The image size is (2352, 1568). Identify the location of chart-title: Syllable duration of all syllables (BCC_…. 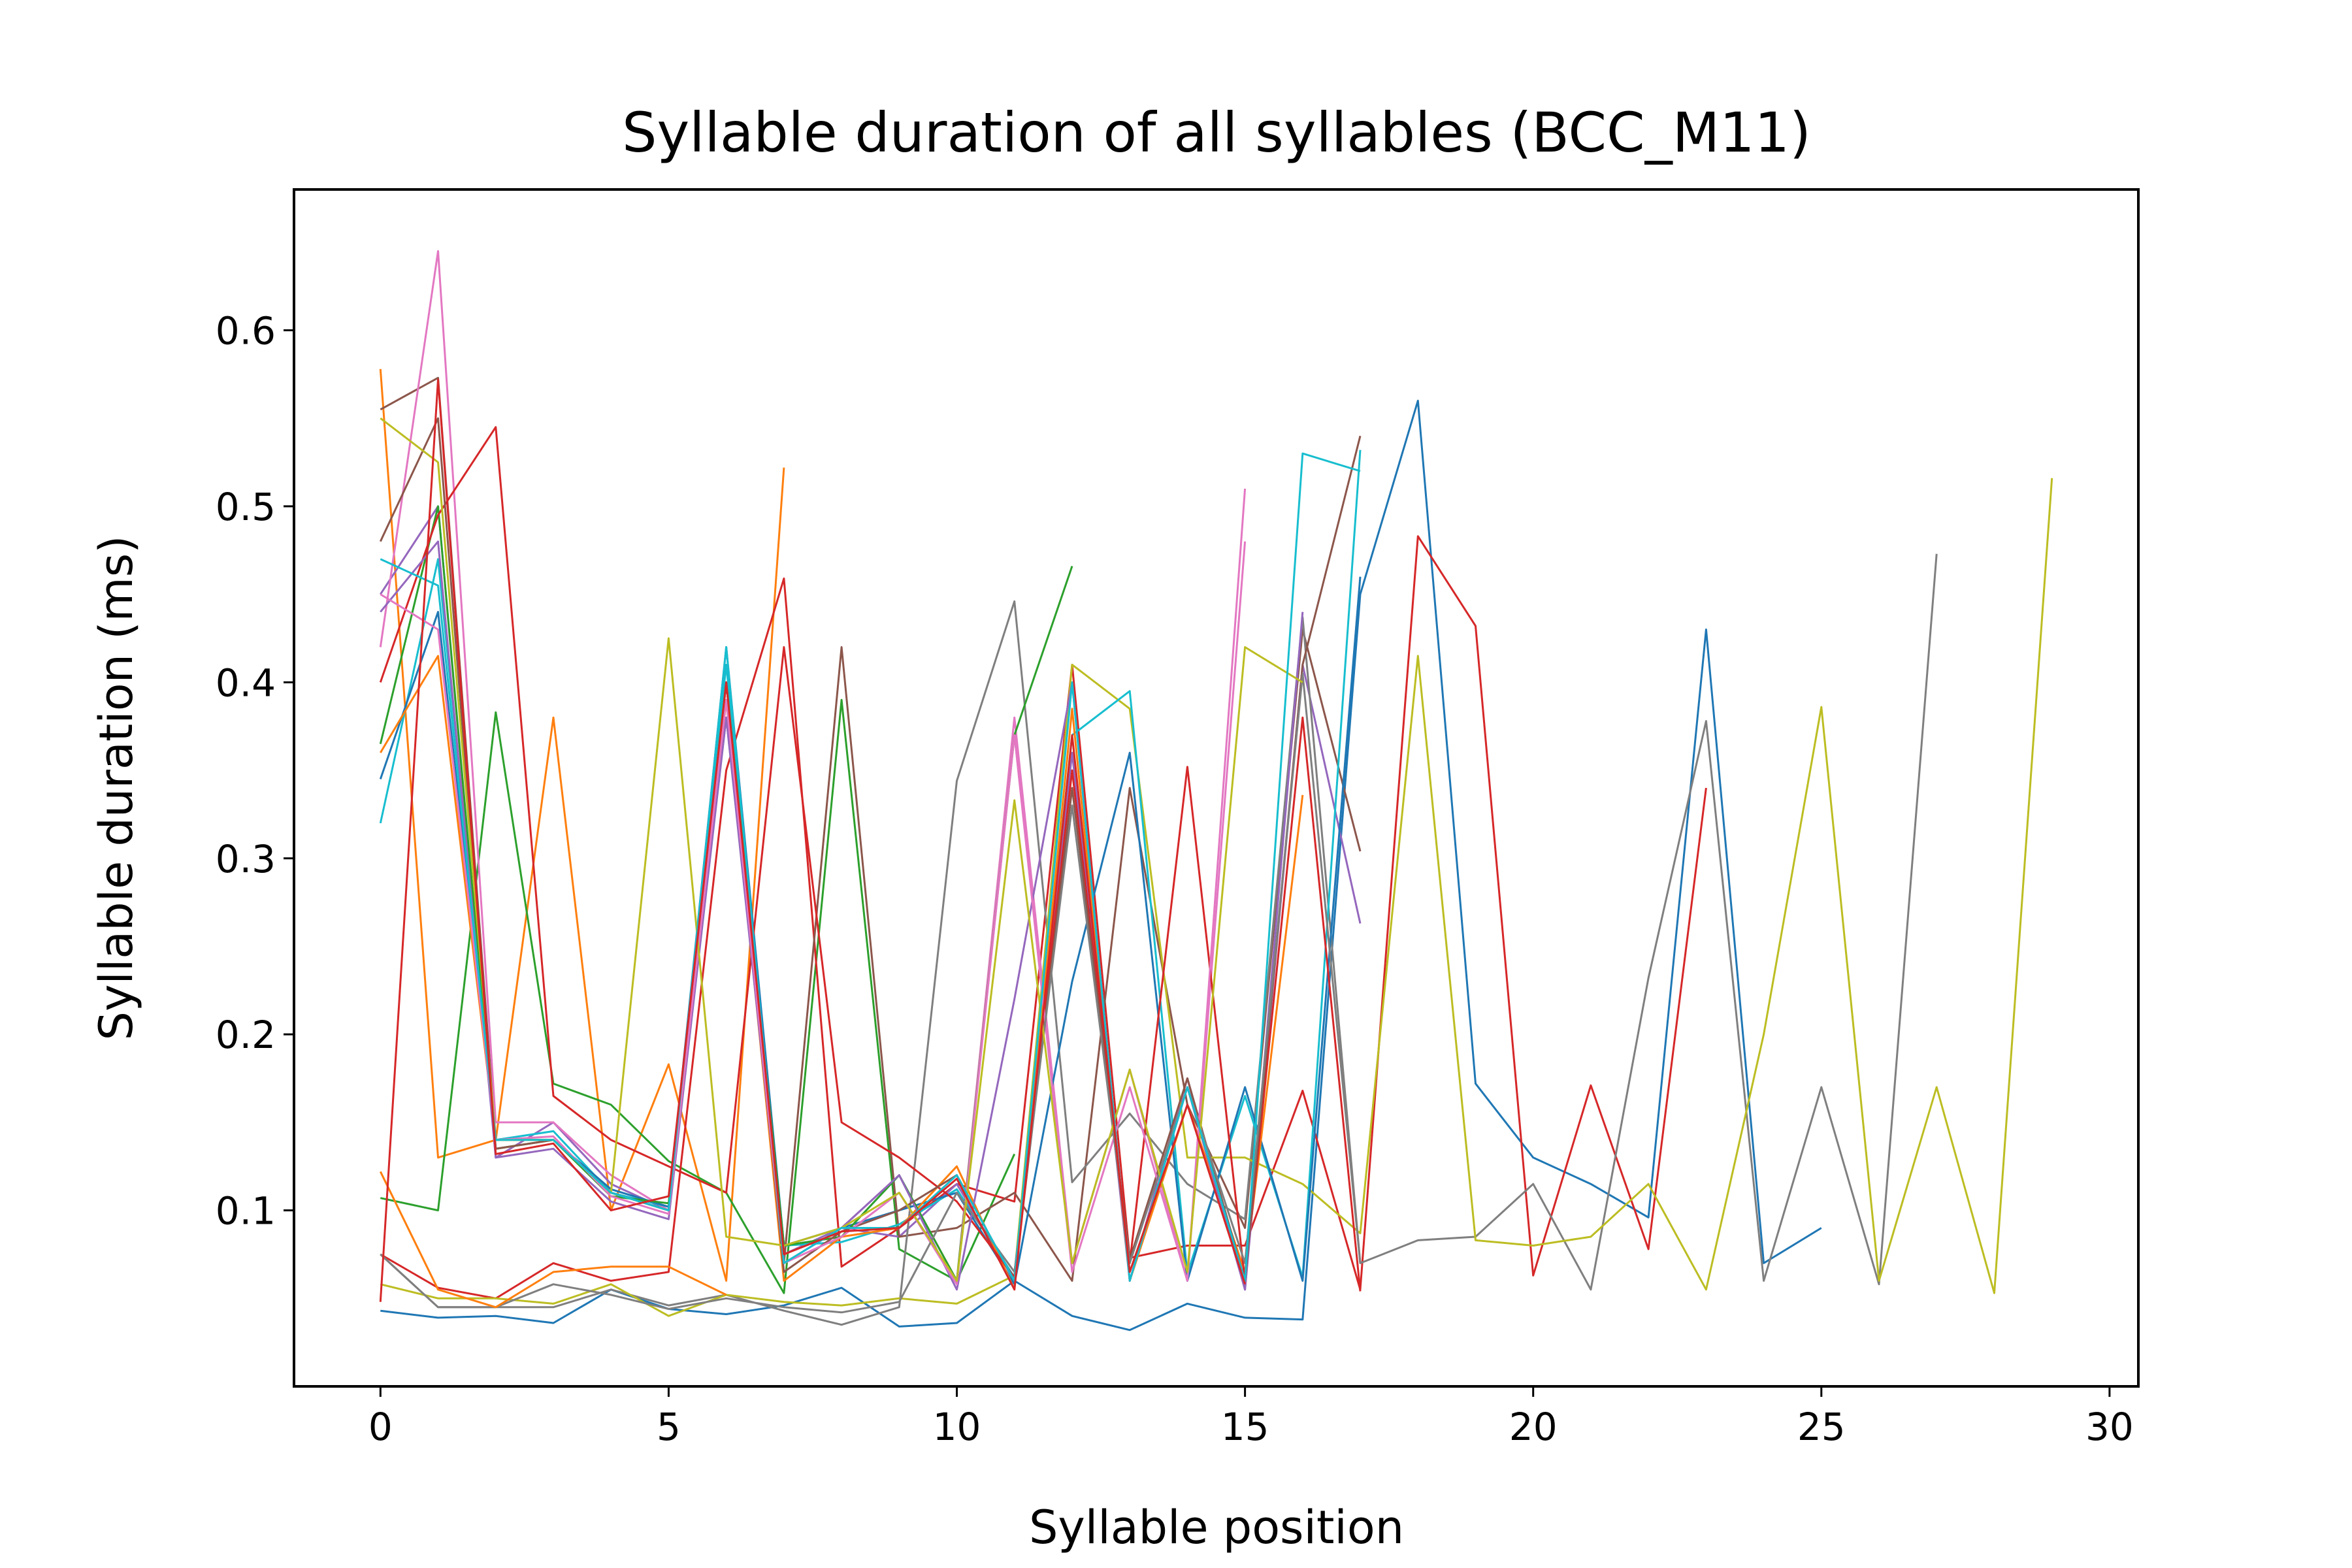
(1216, 133).